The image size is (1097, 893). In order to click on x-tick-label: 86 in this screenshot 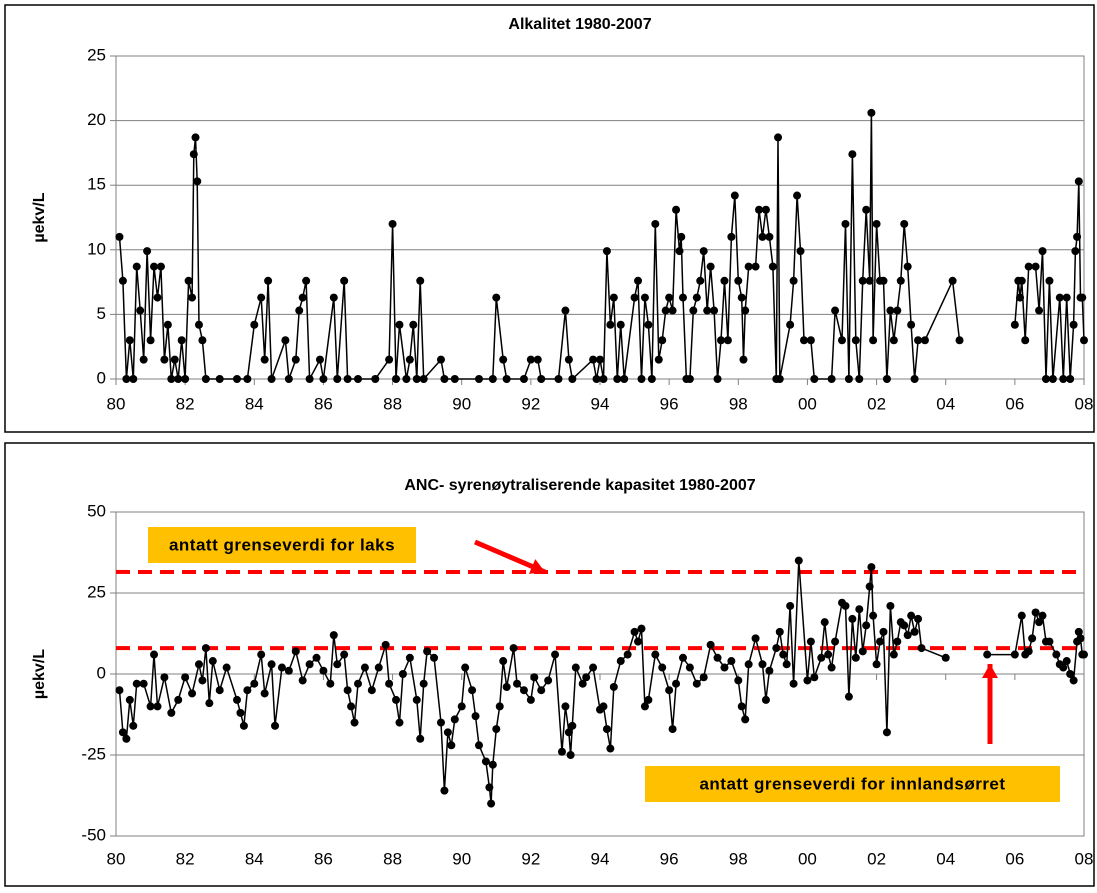, I will do `click(323, 403)`.